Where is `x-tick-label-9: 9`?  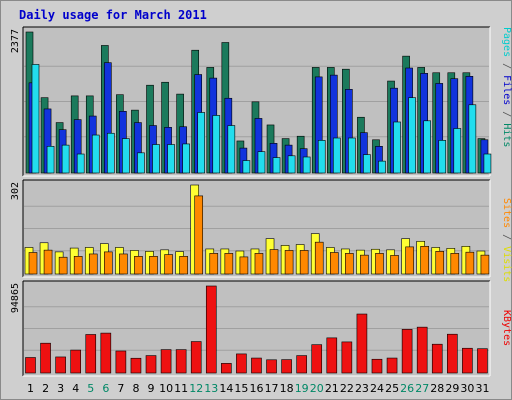
x-tick-label-9: 9 is located at coordinates (151, 388).